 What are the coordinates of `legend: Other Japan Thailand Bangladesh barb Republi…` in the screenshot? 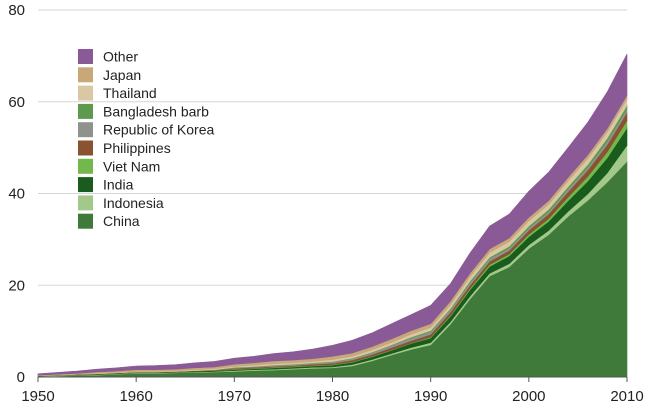 It's located at (146, 139).